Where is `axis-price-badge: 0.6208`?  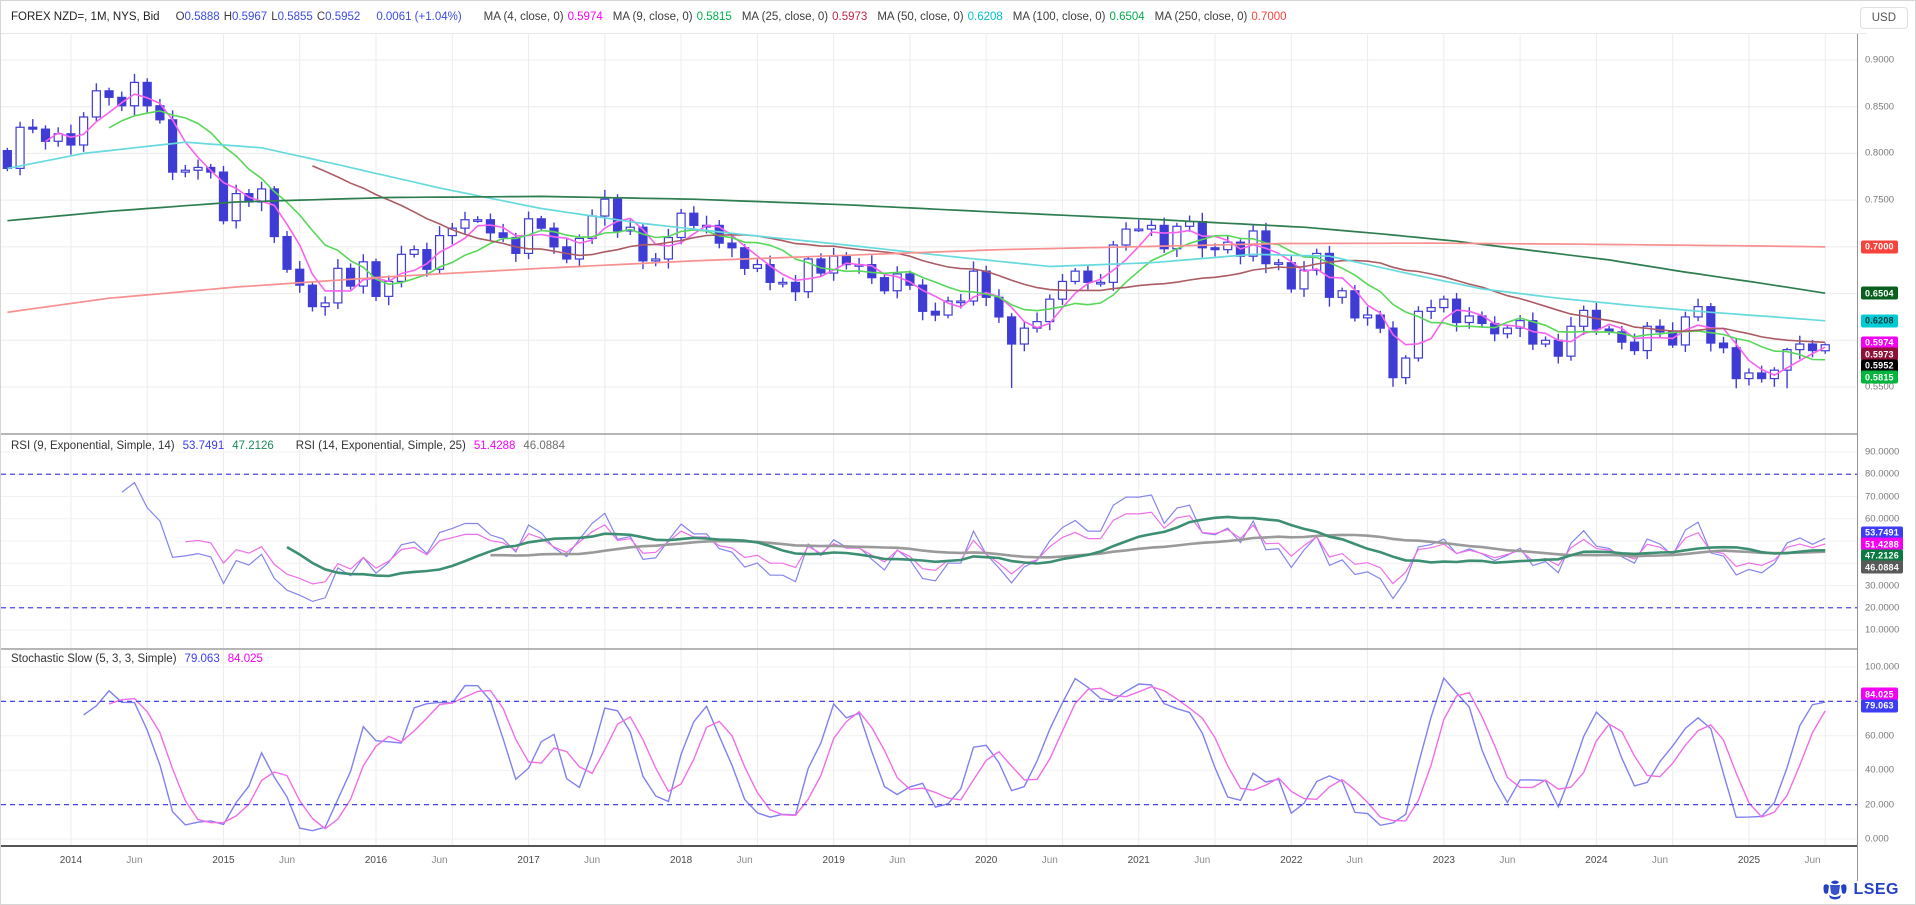 axis-price-badge: 0.6208 is located at coordinates (1879, 321).